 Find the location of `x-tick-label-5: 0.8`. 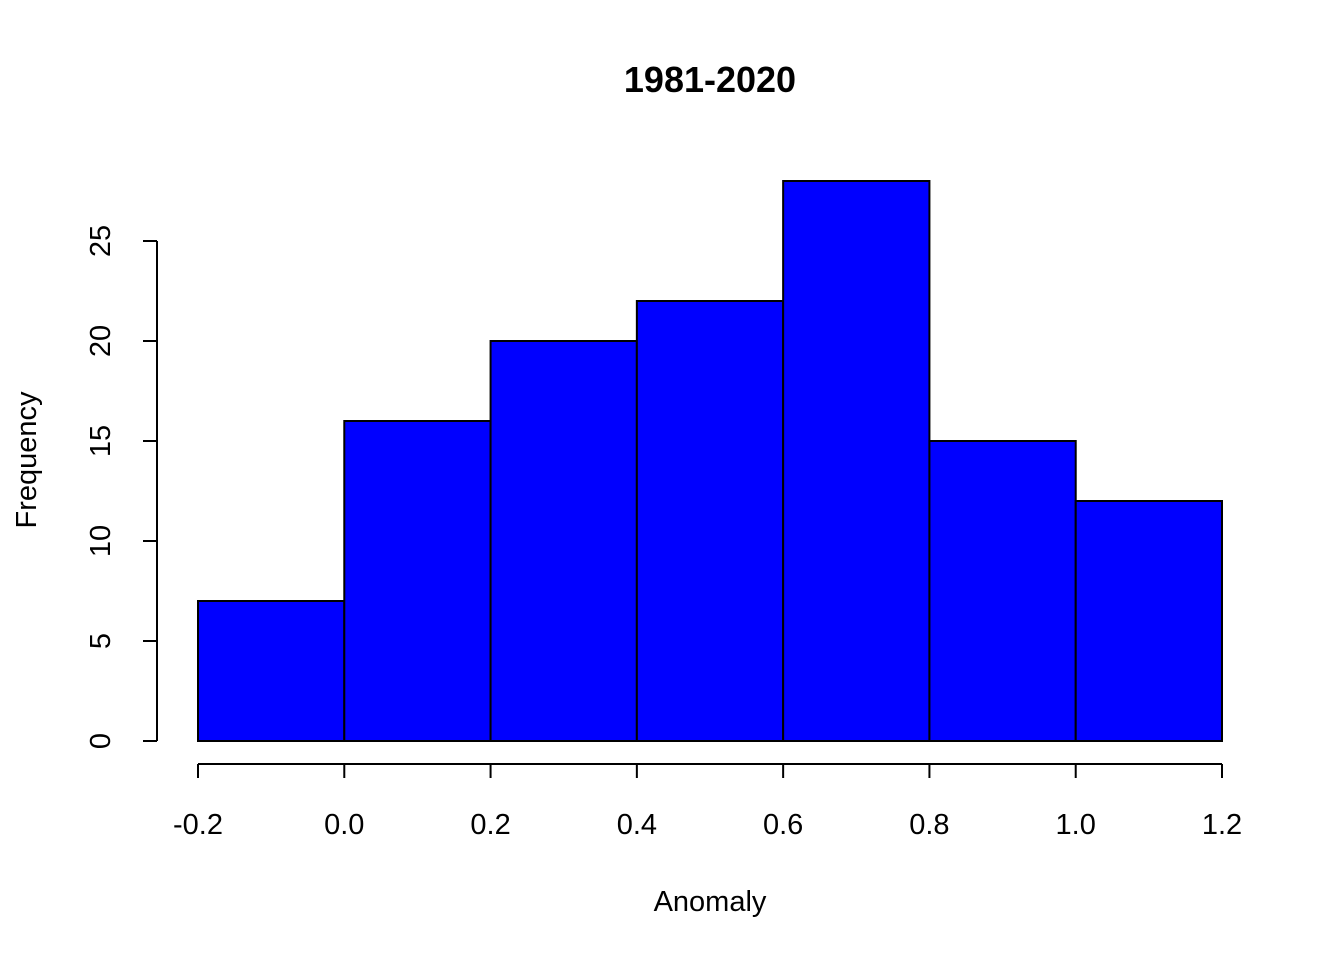

x-tick-label-5: 0.8 is located at coordinates (929, 825).